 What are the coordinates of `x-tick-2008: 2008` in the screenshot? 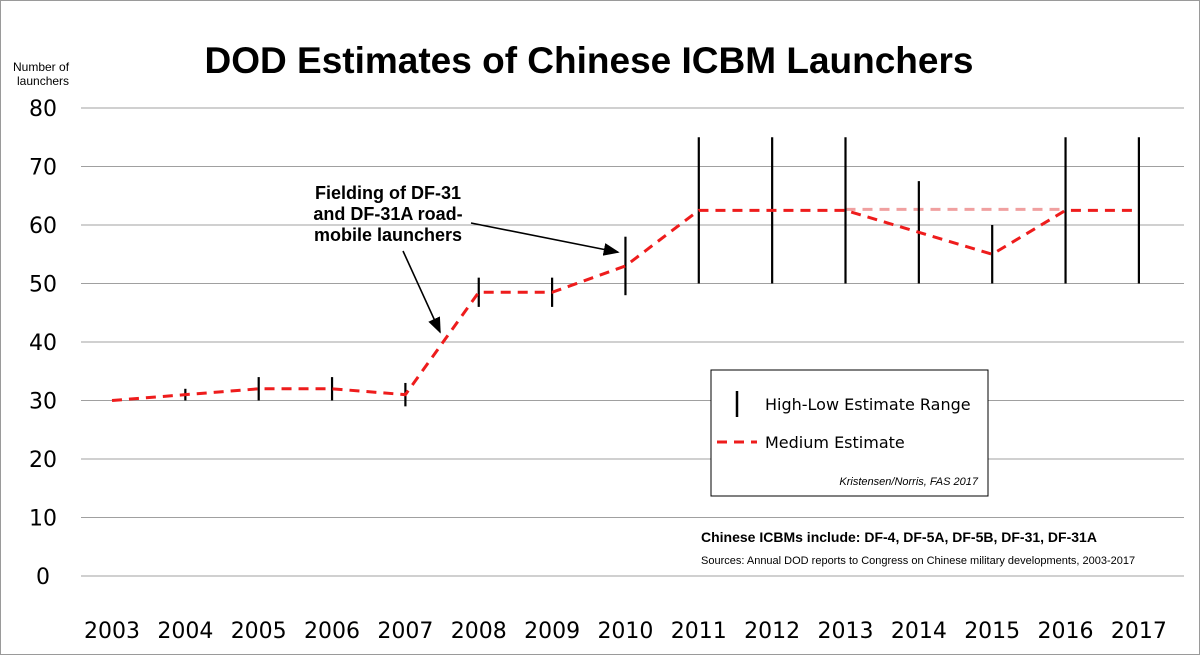 It's located at (479, 631).